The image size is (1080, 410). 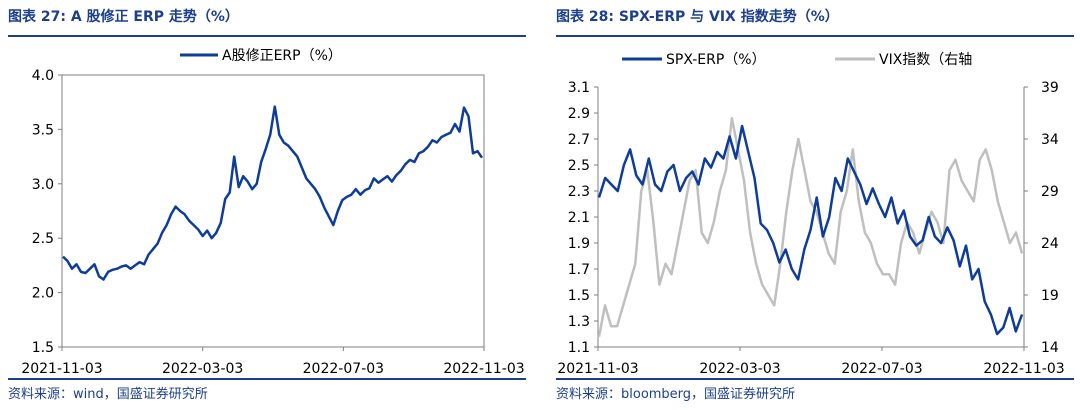 What do you see at coordinates (579, 114) in the screenshot?
I see `right-left-y-tick-label: 2.9` at bounding box center [579, 114].